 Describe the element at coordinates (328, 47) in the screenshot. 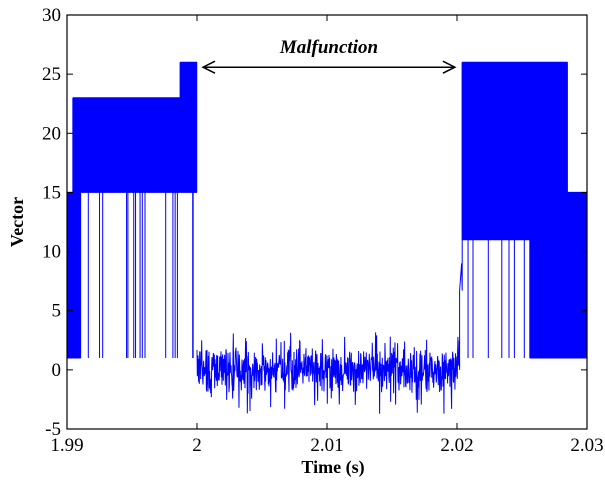

I see `annotation-label: Malfunction` at that location.